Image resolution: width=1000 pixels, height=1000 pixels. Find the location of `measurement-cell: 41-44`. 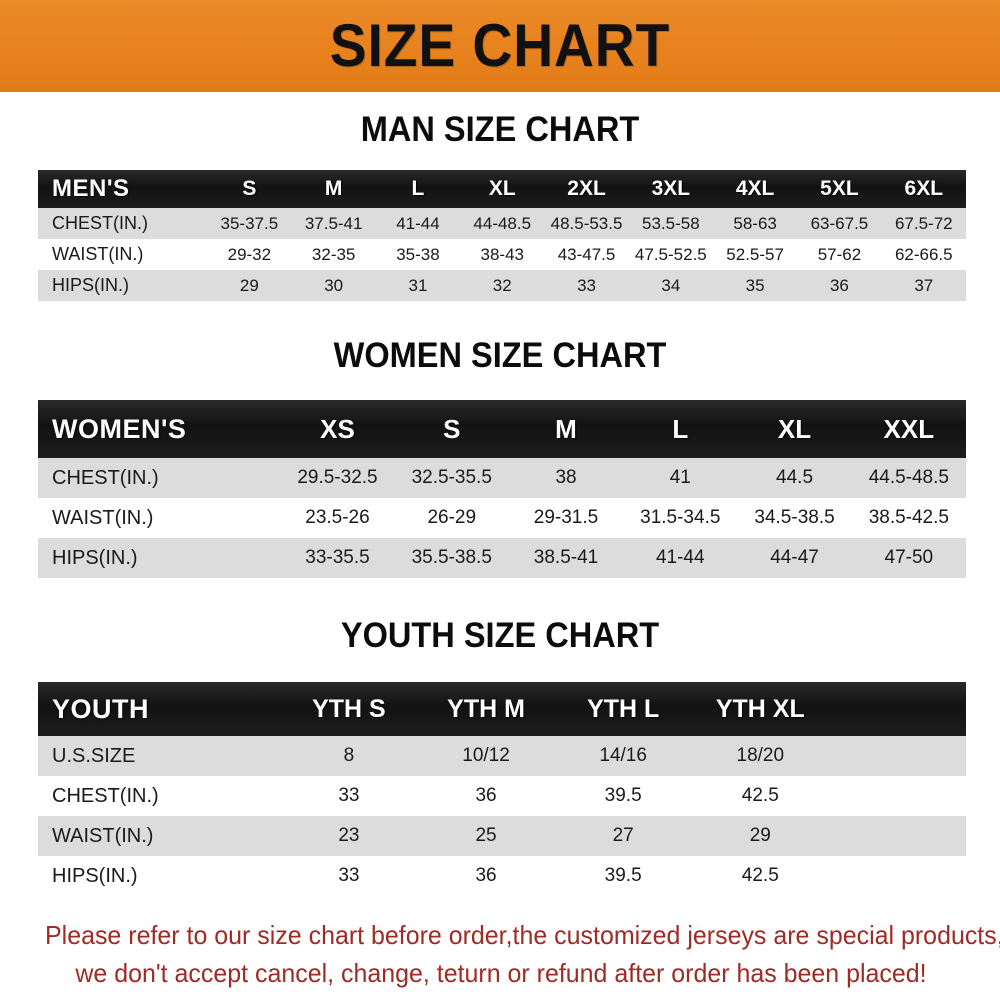

measurement-cell: 41-44 is located at coordinates (680, 557).